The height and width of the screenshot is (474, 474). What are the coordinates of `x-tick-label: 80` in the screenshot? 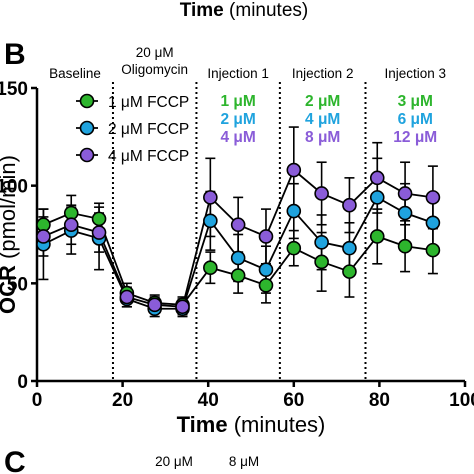 It's located at (379, 400).